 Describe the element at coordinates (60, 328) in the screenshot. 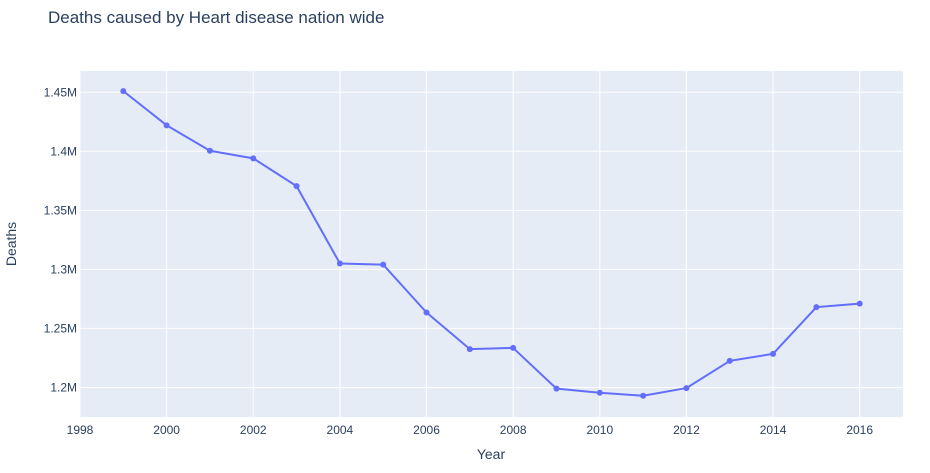

I see `y-tick-label: 1.25M` at that location.